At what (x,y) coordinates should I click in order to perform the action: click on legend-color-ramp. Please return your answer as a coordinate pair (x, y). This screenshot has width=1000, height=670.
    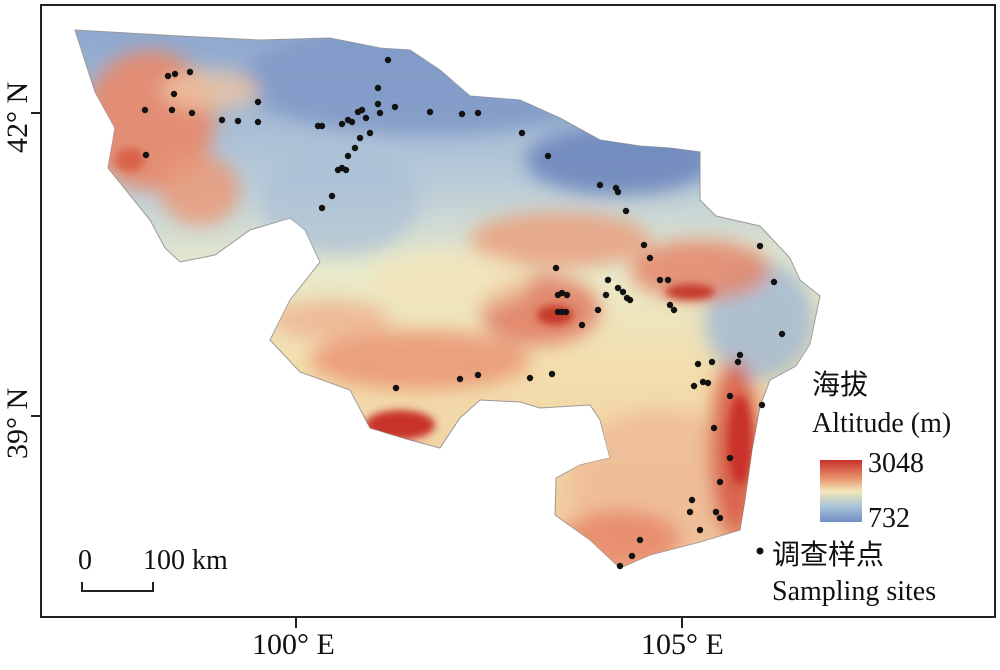
    Looking at the image, I should click on (841, 491).